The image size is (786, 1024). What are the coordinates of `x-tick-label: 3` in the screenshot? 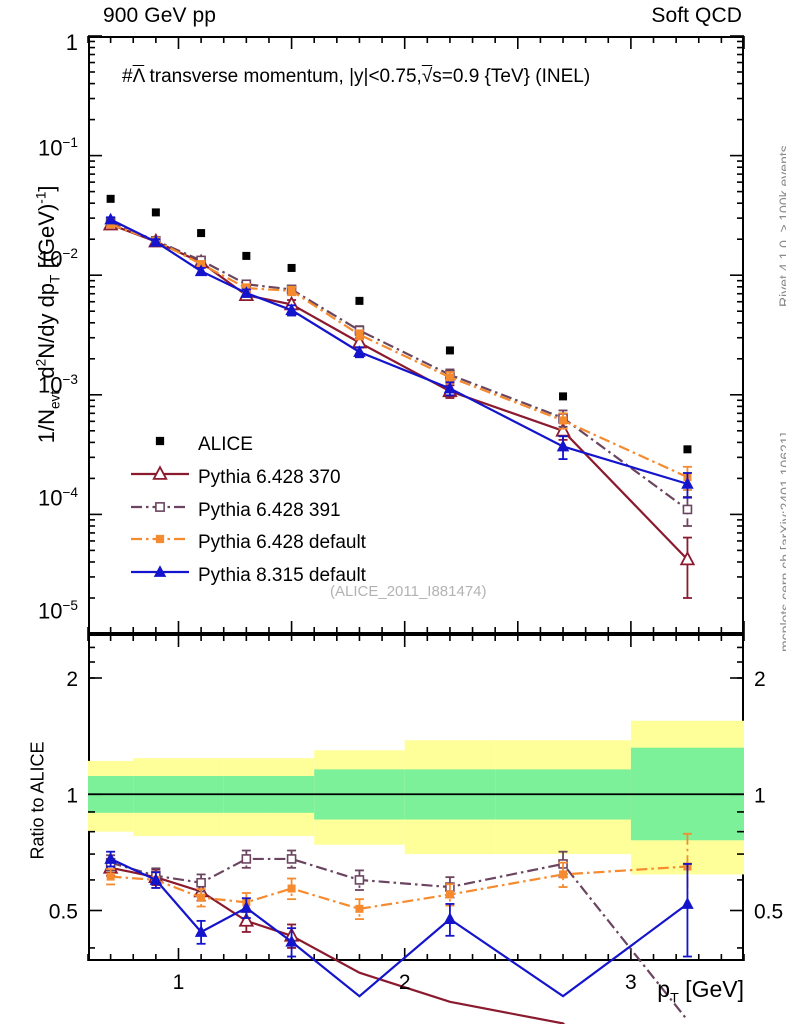 It's located at (631, 982).